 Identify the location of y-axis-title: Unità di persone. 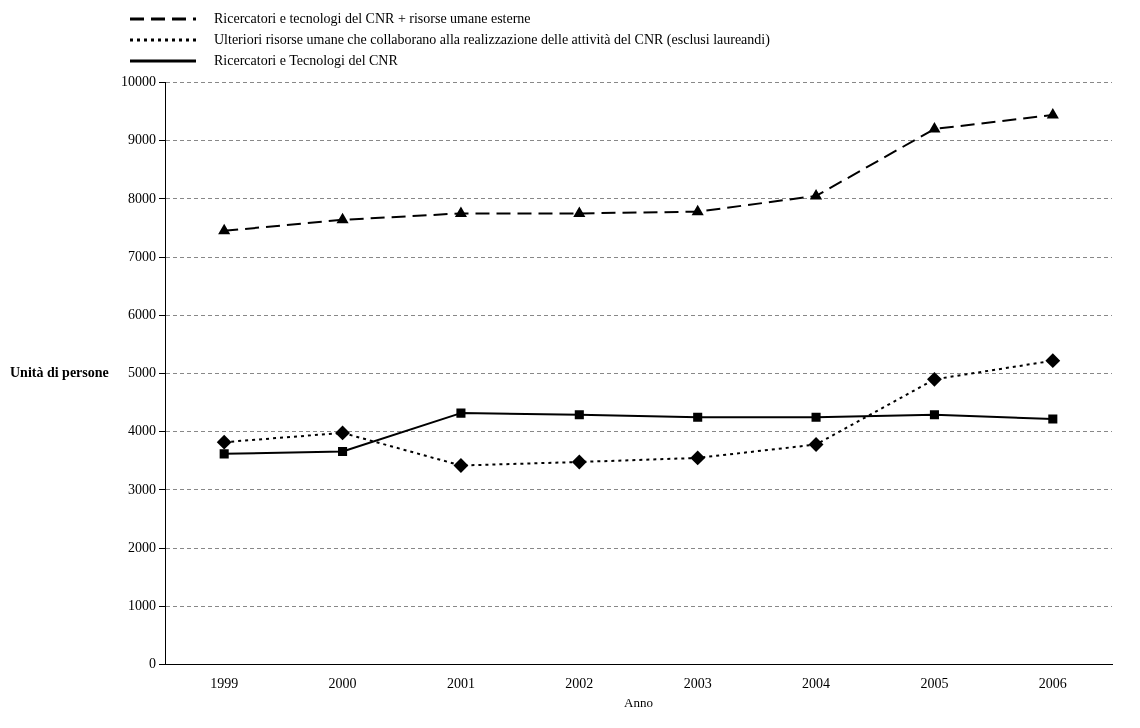
(59, 373).